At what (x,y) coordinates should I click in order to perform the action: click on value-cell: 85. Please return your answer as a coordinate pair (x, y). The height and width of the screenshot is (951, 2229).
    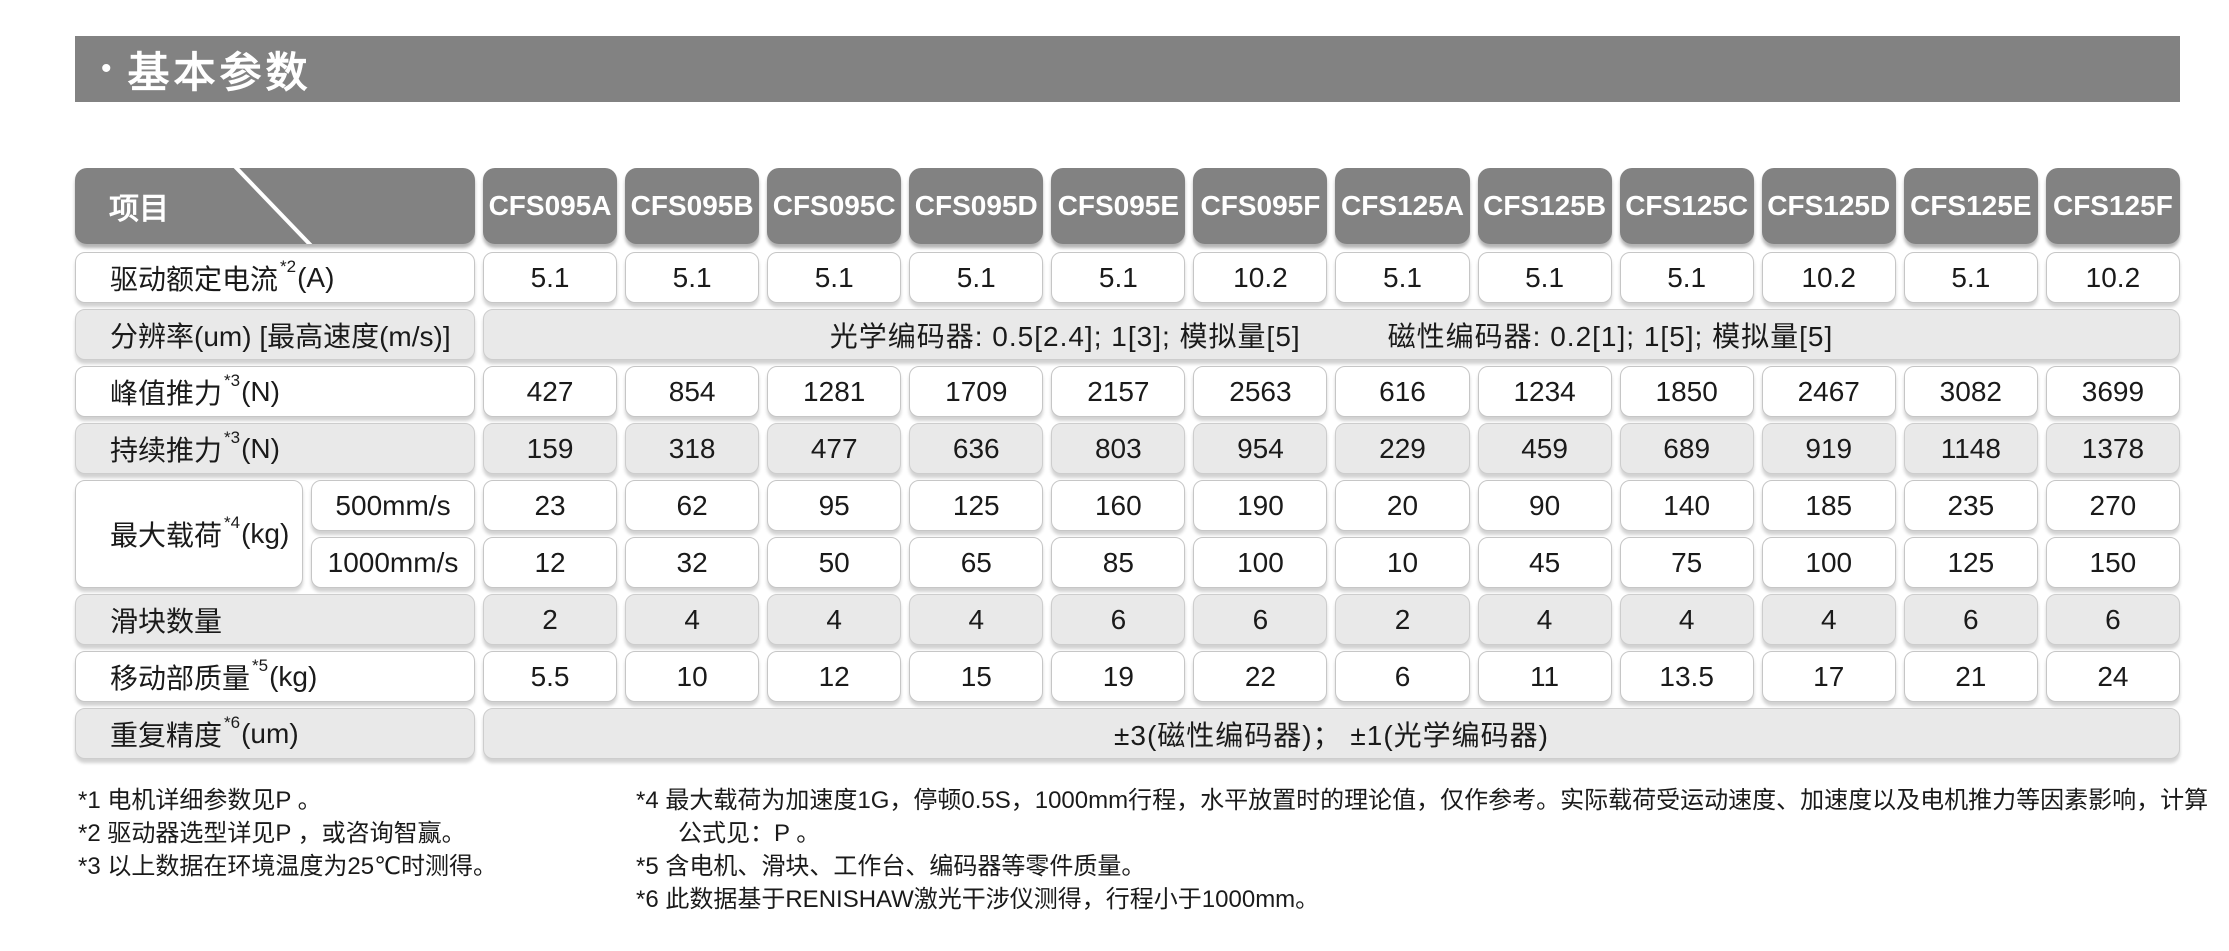
    Looking at the image, I should click on (1118, 562).